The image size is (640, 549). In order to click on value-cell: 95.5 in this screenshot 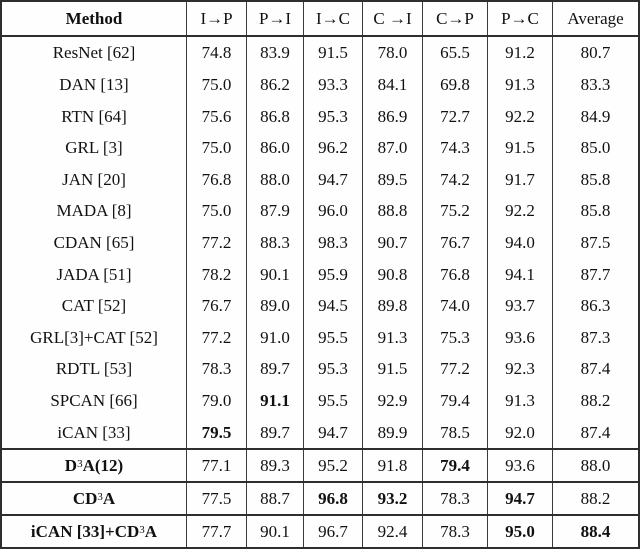, I will do `click(333, 337)`.